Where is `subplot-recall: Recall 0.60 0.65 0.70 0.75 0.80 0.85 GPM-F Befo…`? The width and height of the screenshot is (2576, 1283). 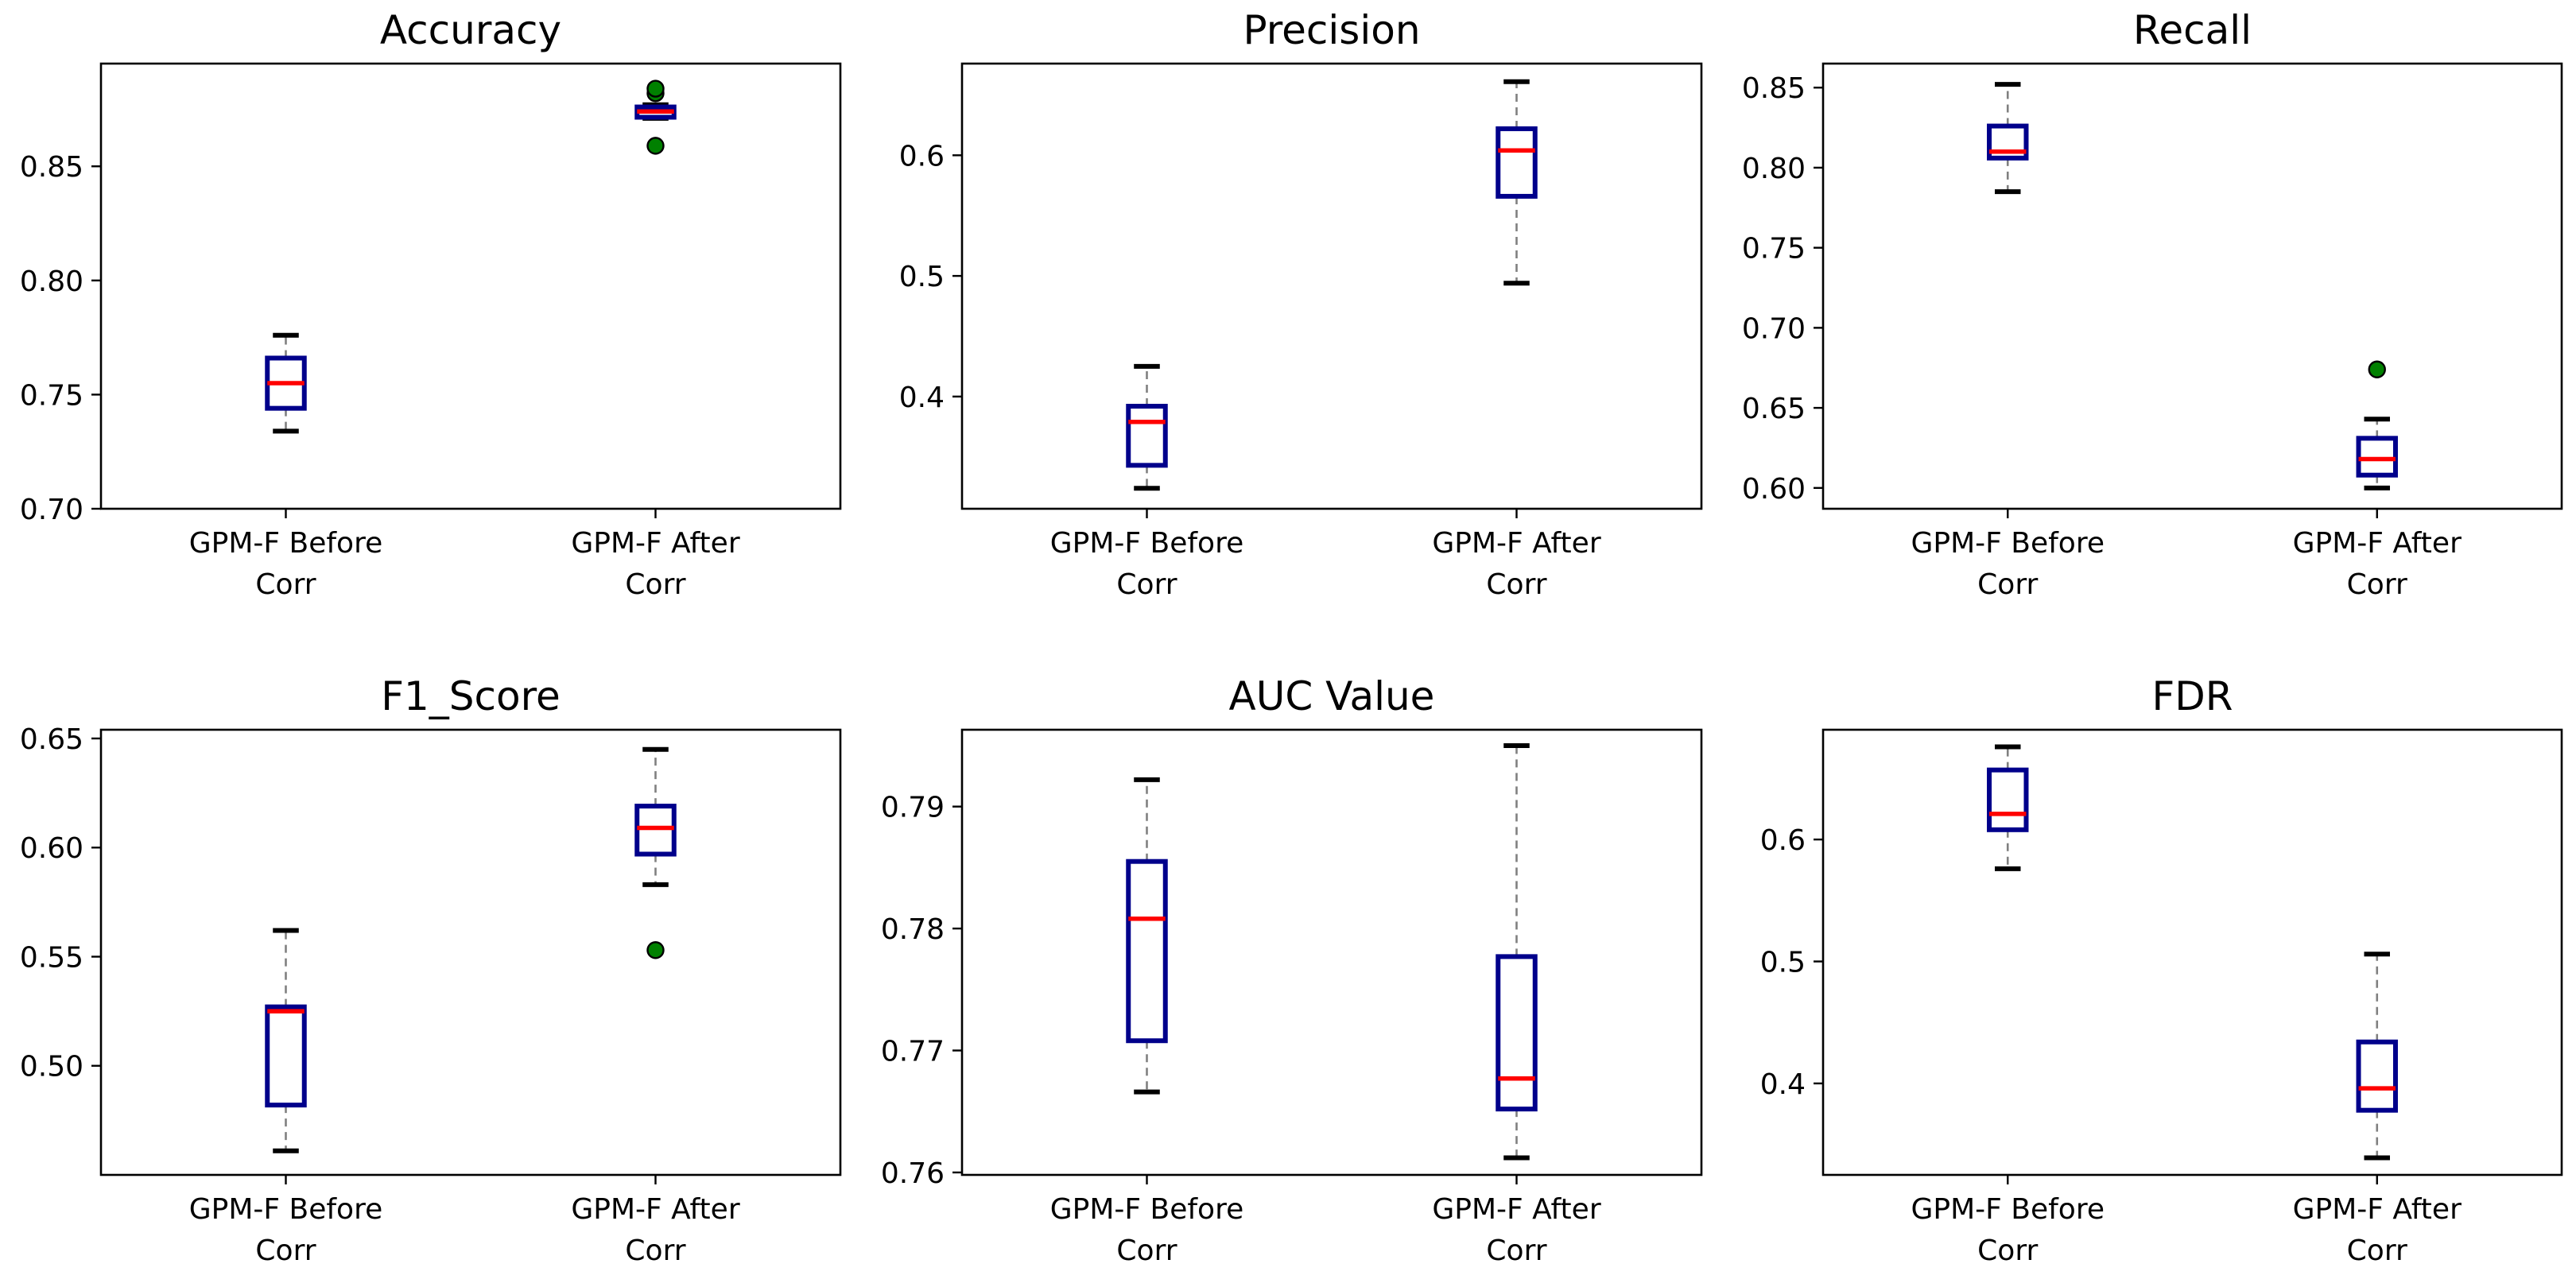
subplot-recall: Recall 0.60 0.65 0.70 0.75 0.80 0.85 GPM-F Befo… is located at coordinates (2153, 304).